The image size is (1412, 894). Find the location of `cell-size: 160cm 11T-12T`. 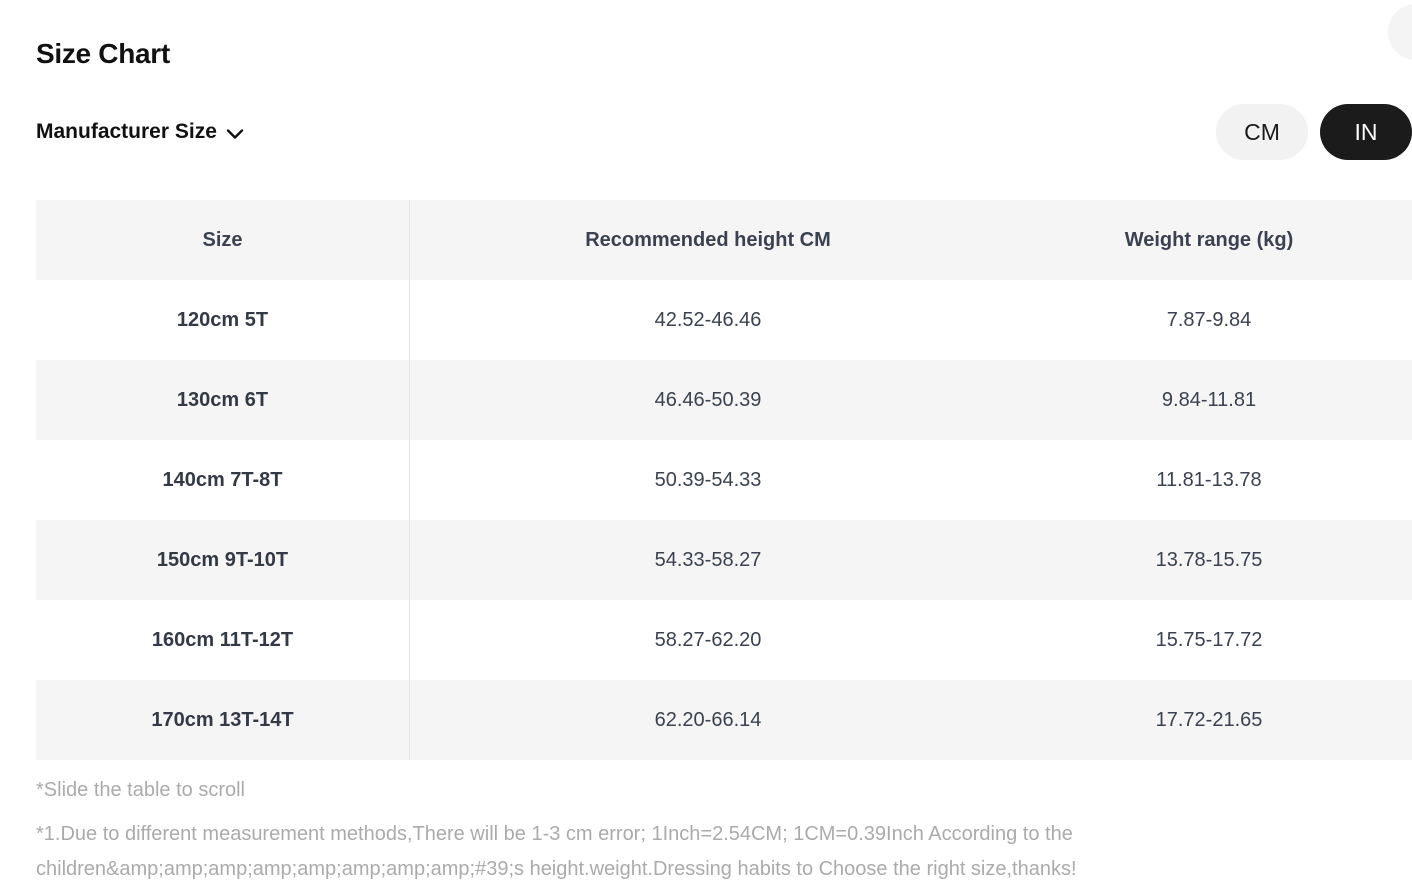

cell-size: 160cm 11T-12T is located at coordinates (223, 640).